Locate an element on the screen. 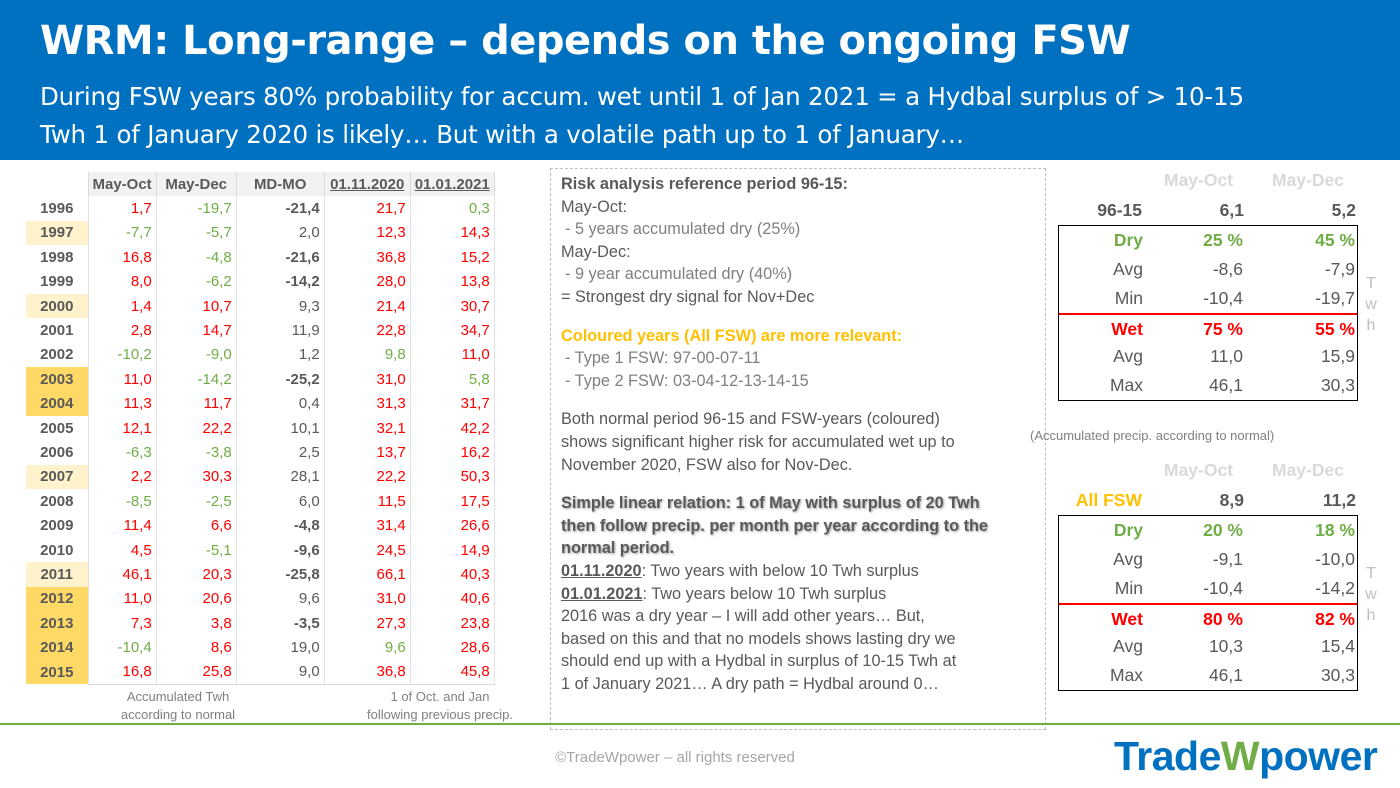  stats-value-may-dec: -10,0 is located at coordinates (1335, 559).